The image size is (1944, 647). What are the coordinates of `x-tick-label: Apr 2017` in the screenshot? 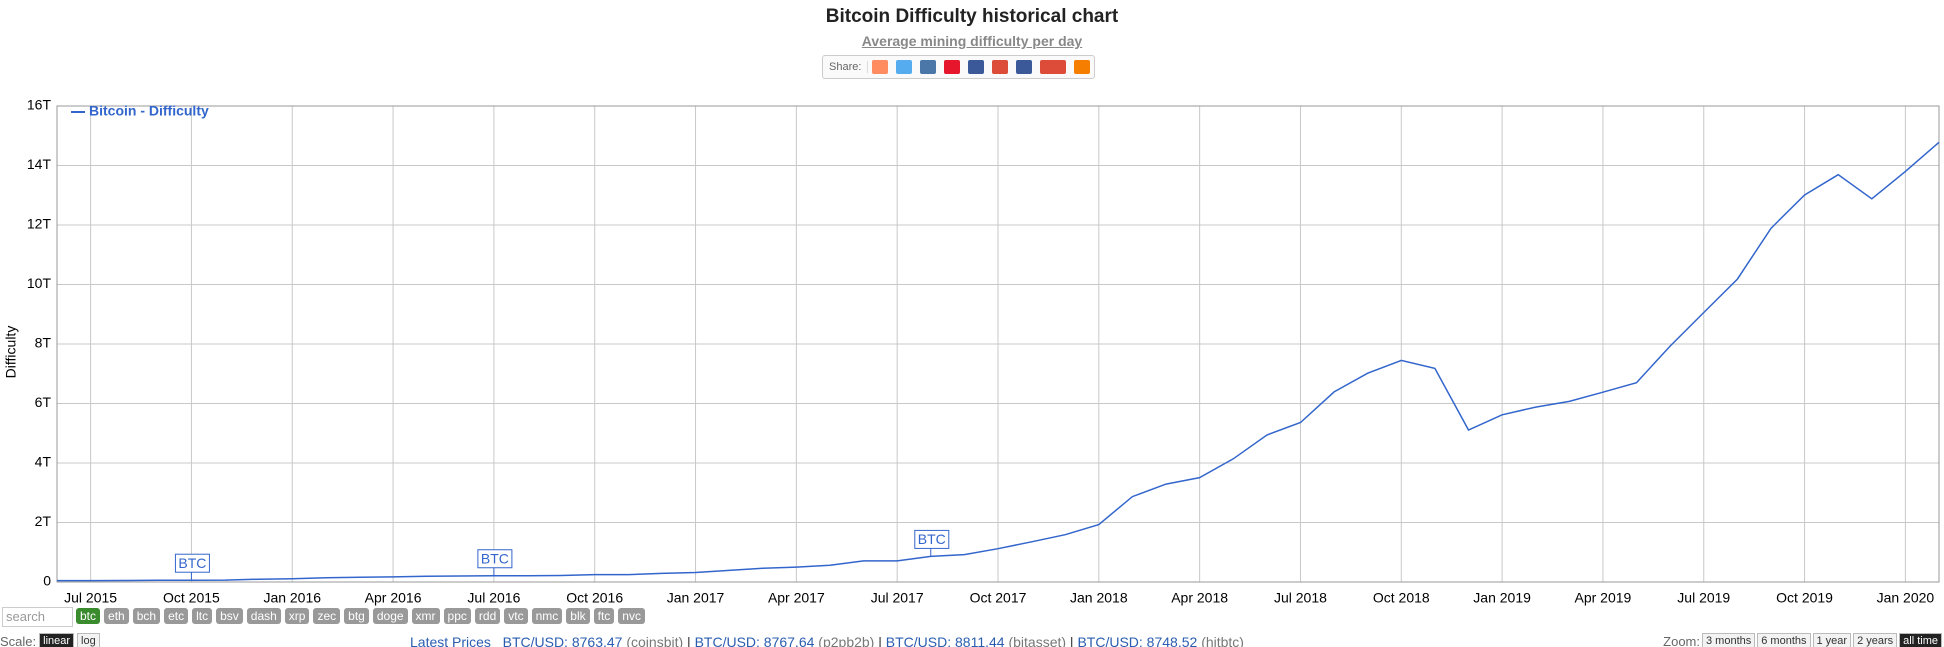 It's located at (796, 598).